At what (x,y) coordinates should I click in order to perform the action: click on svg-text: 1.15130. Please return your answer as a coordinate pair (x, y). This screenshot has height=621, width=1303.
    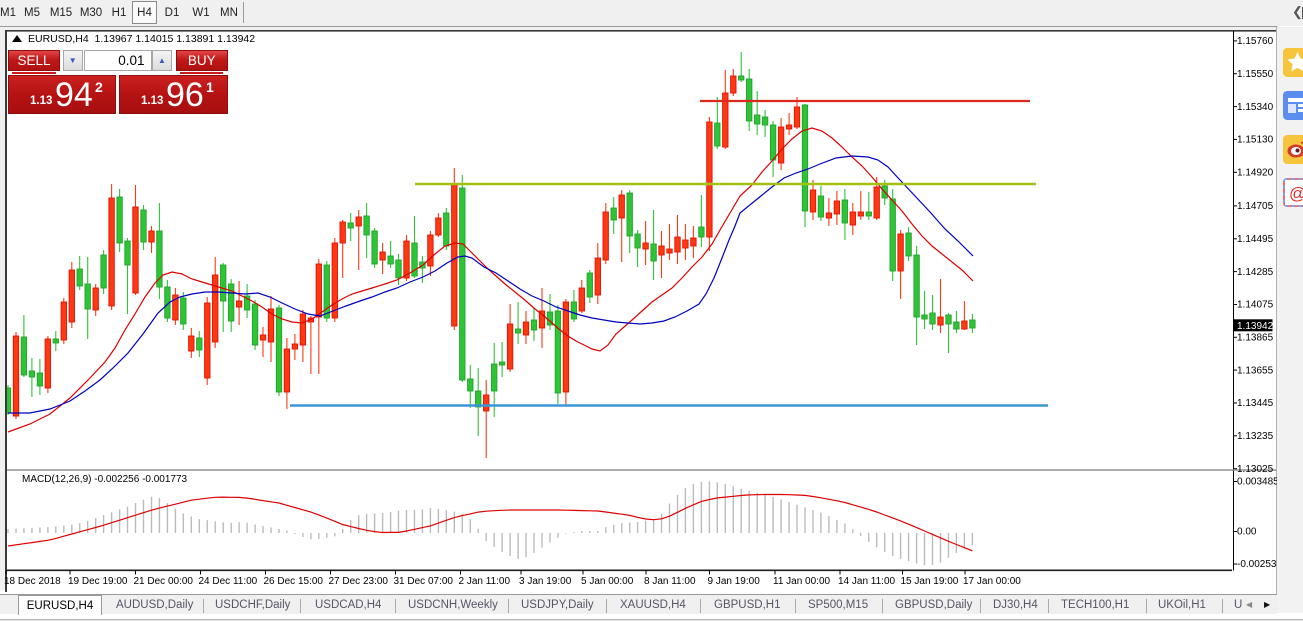
    Looking at the image, I should click on (1255, 140).